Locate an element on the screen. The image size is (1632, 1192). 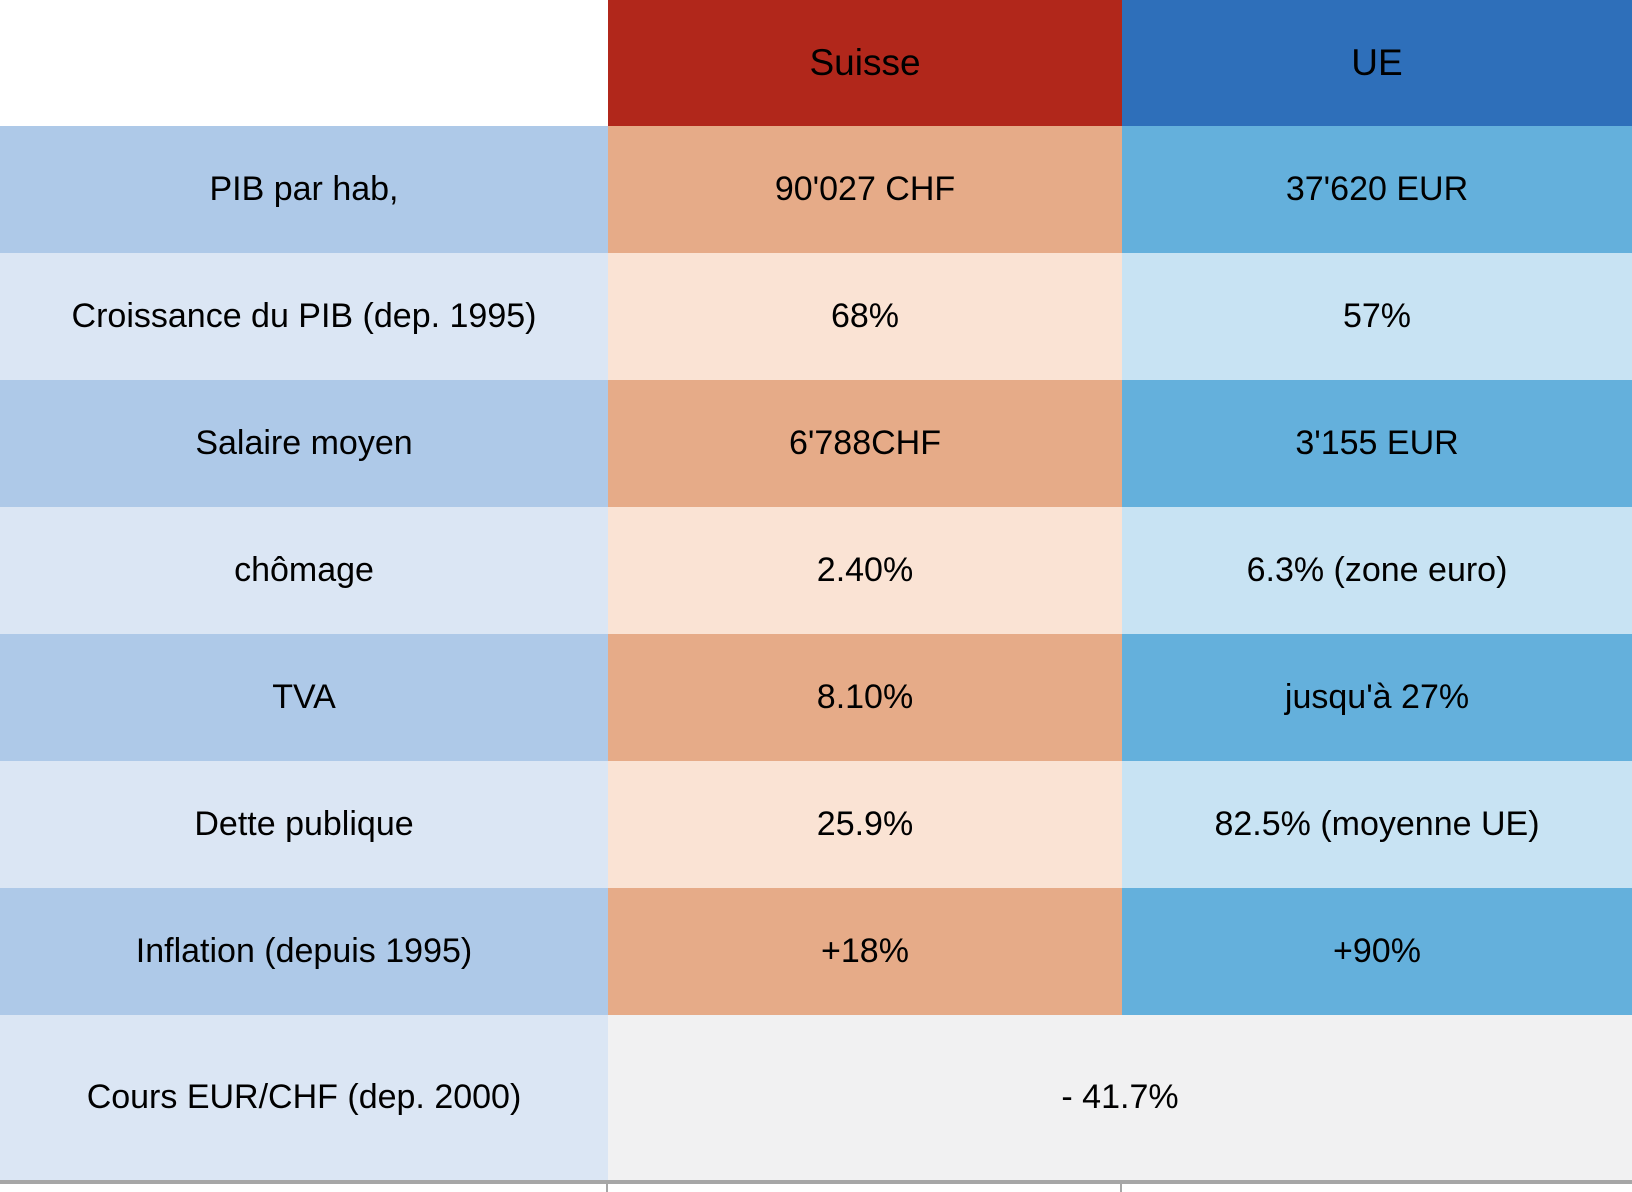
suisse-value-croissance-pib: 68% is located at coordinates (865, 316).